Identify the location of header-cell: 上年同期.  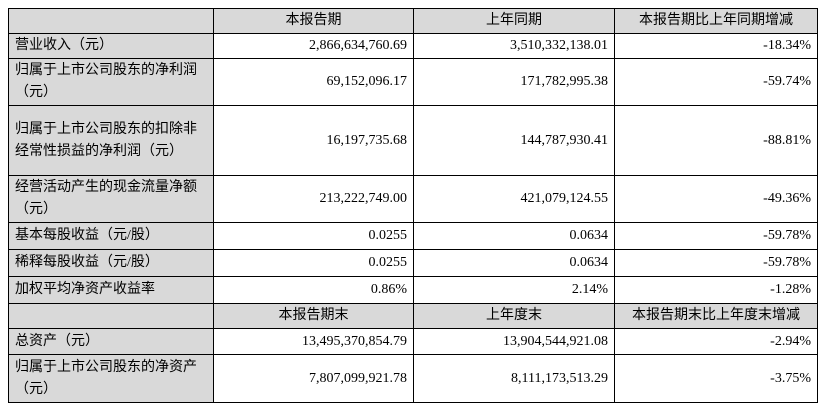
(514, 21).